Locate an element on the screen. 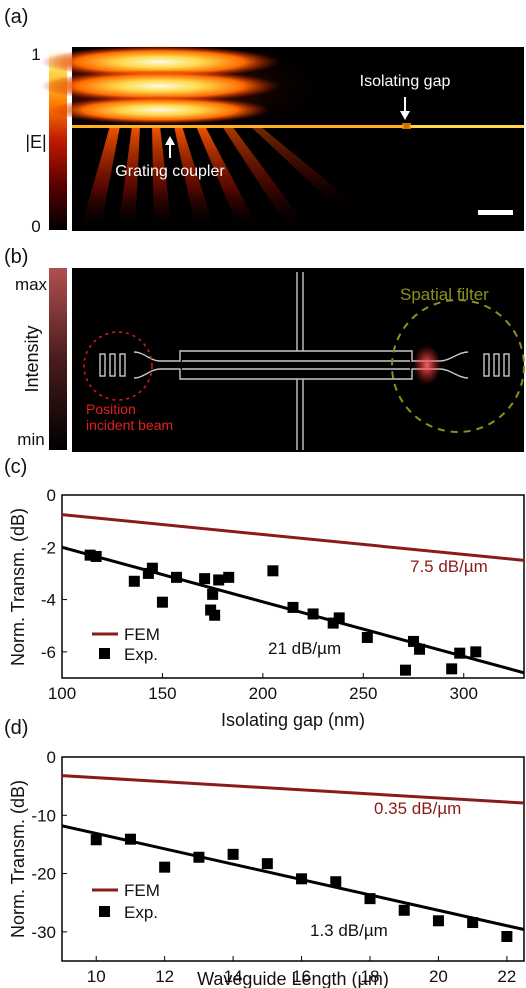 The width and height of the screenshot is (526, 988). spatial-filter-label: Spatial filter is located at coordinates (444, 294).